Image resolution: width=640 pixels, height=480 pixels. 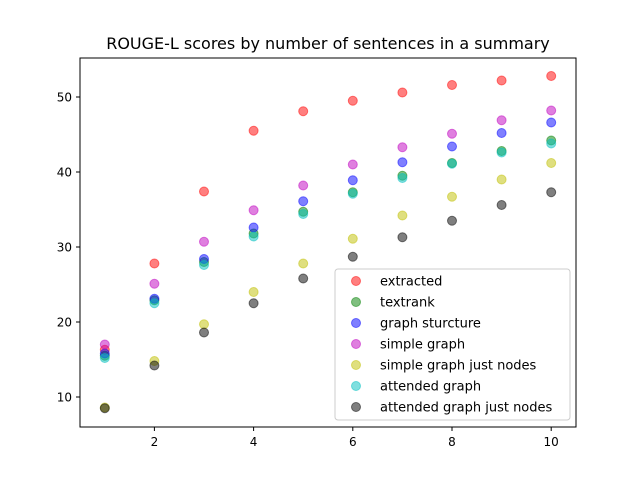 What do you see at coordinates (458, 366) in the screenshot?
I see `legend-label: simple graph just nodes` at bounding box center [458, 366].